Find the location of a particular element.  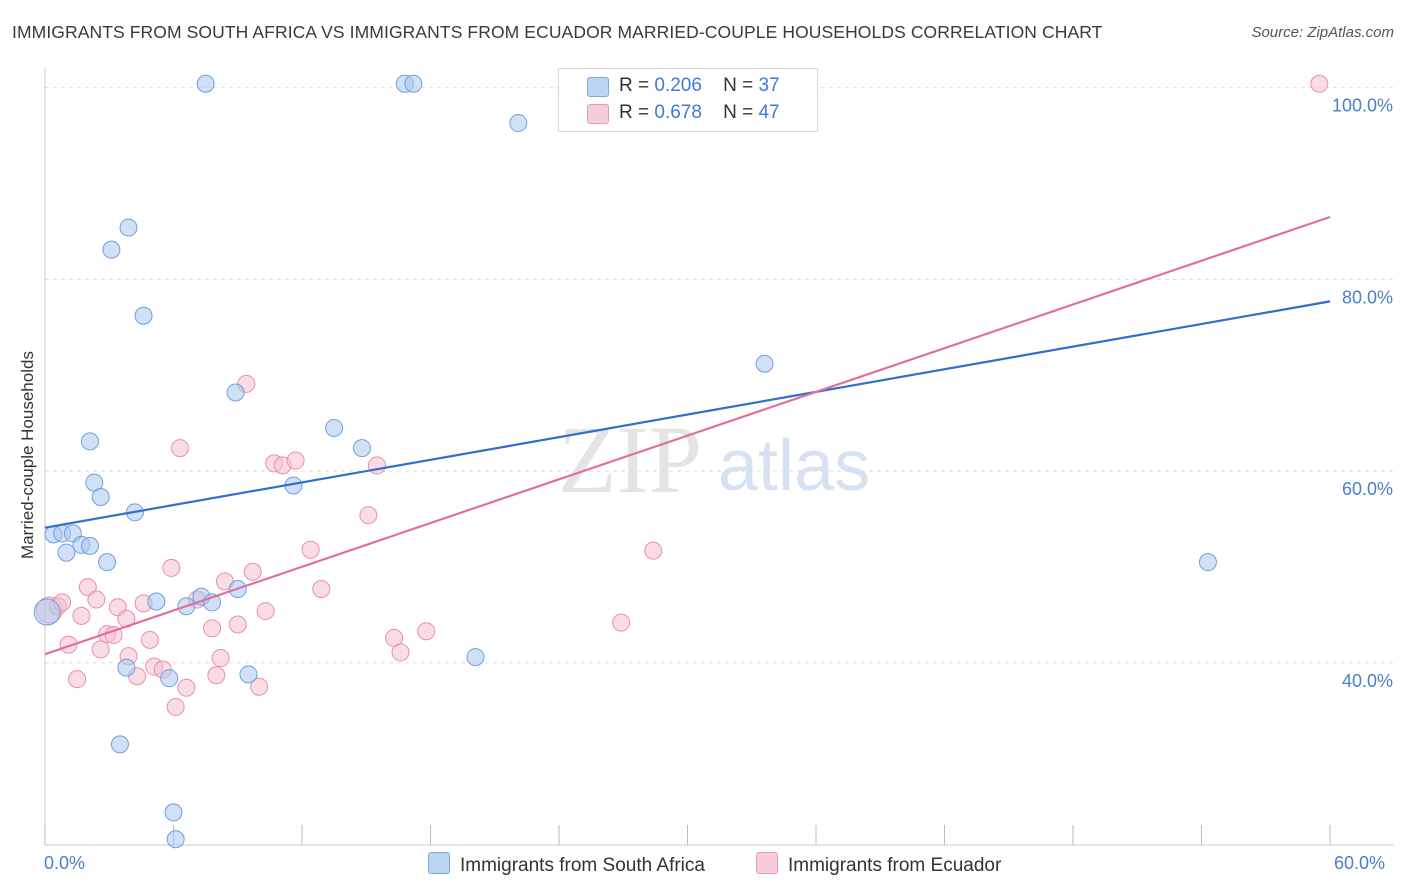

legend-text-south-africa: R = 0.206 N = 37 is located at coordinates (699, 86).